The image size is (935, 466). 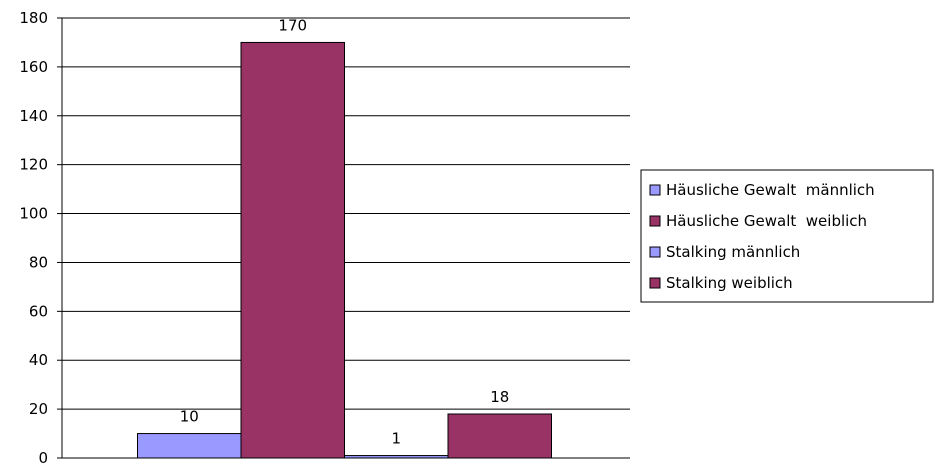 I want to click on bar-value-label: 1, so click(x=396, y=439).